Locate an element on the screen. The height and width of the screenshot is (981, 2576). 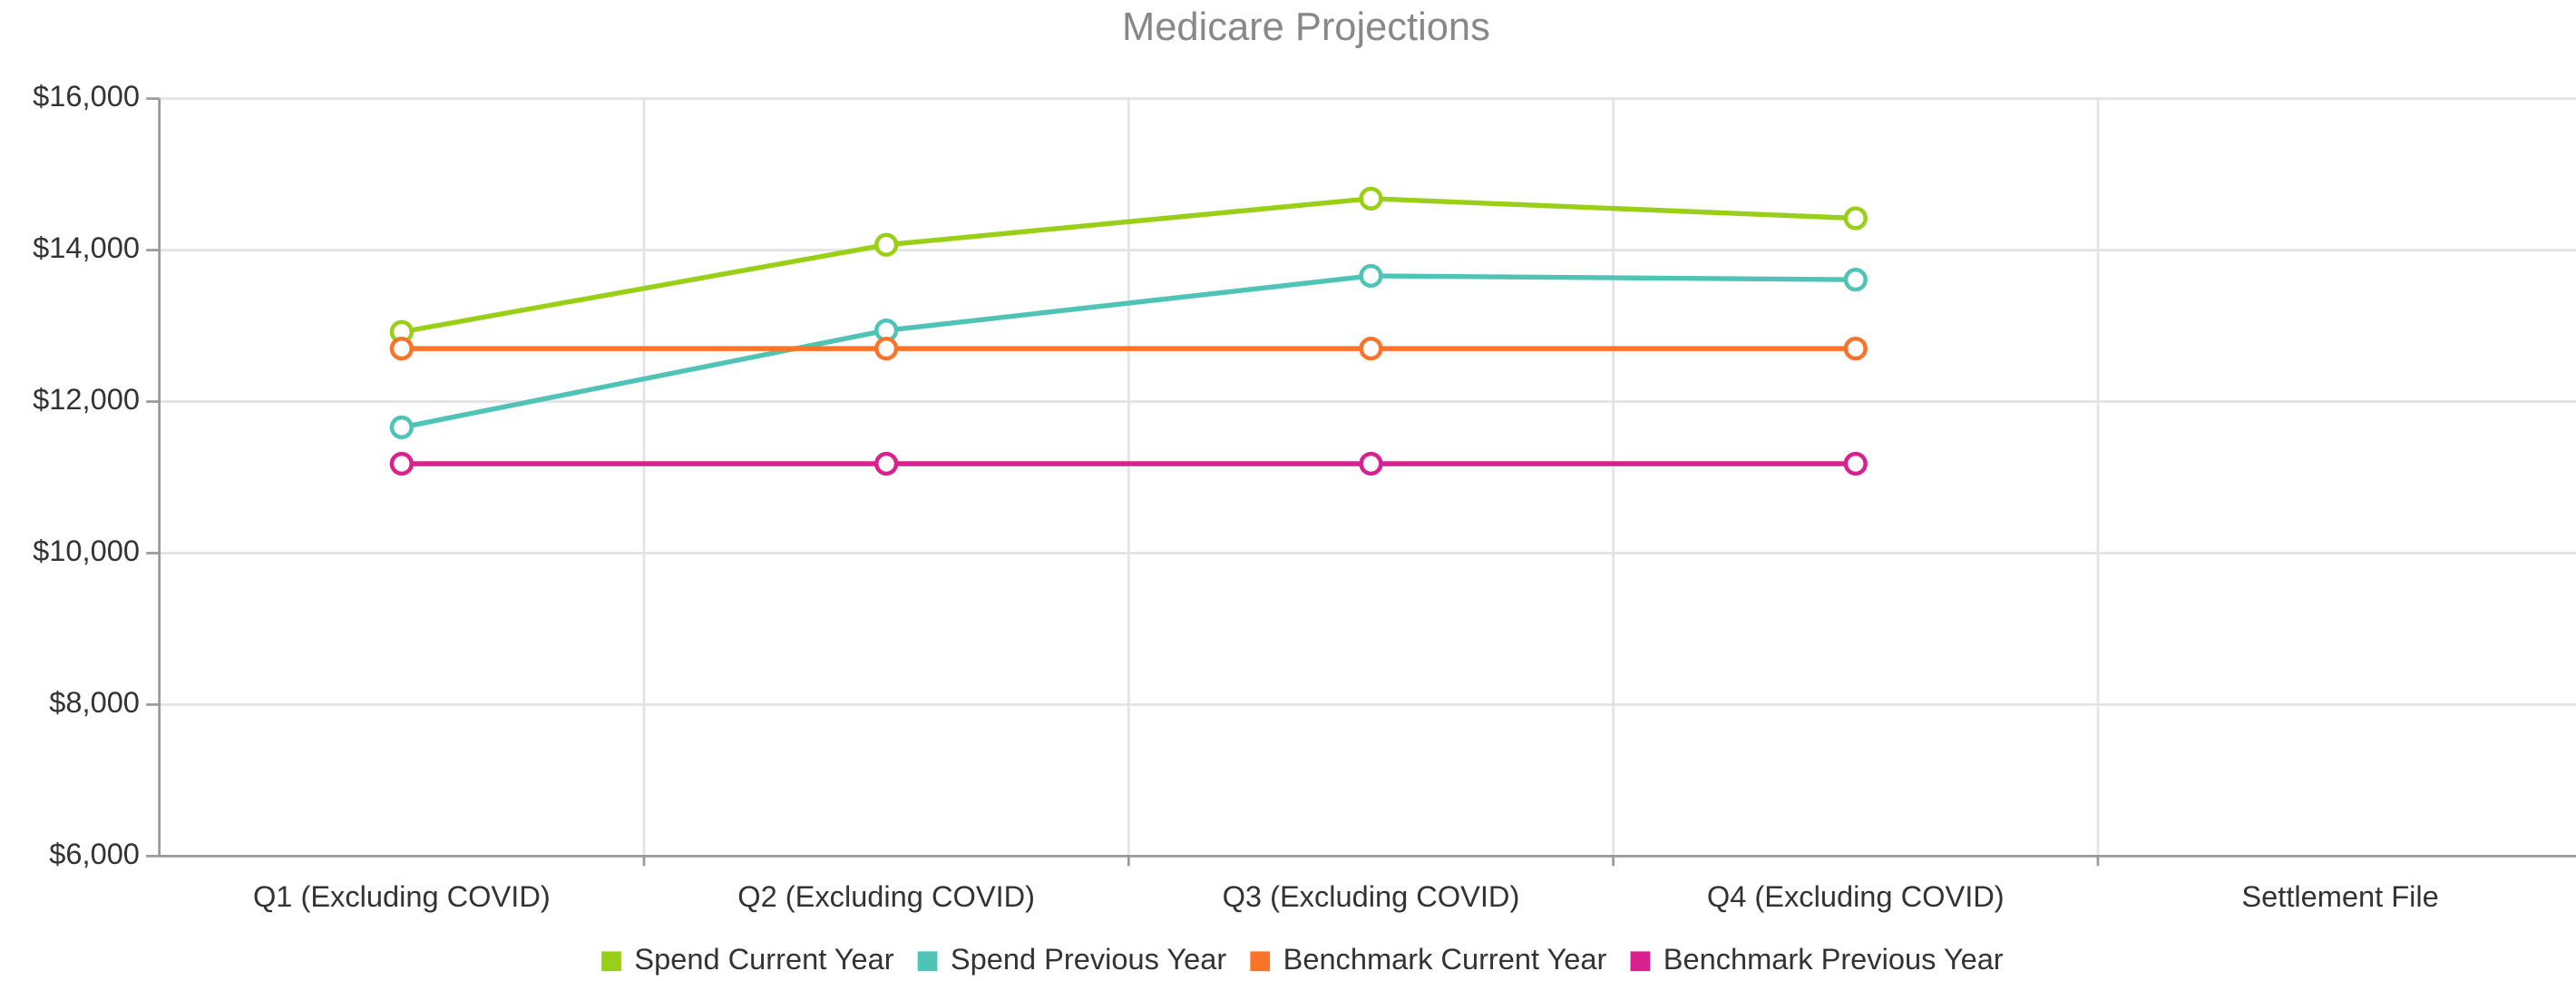
y-tick-label: $8,000 is located at coordinates (94, 702).